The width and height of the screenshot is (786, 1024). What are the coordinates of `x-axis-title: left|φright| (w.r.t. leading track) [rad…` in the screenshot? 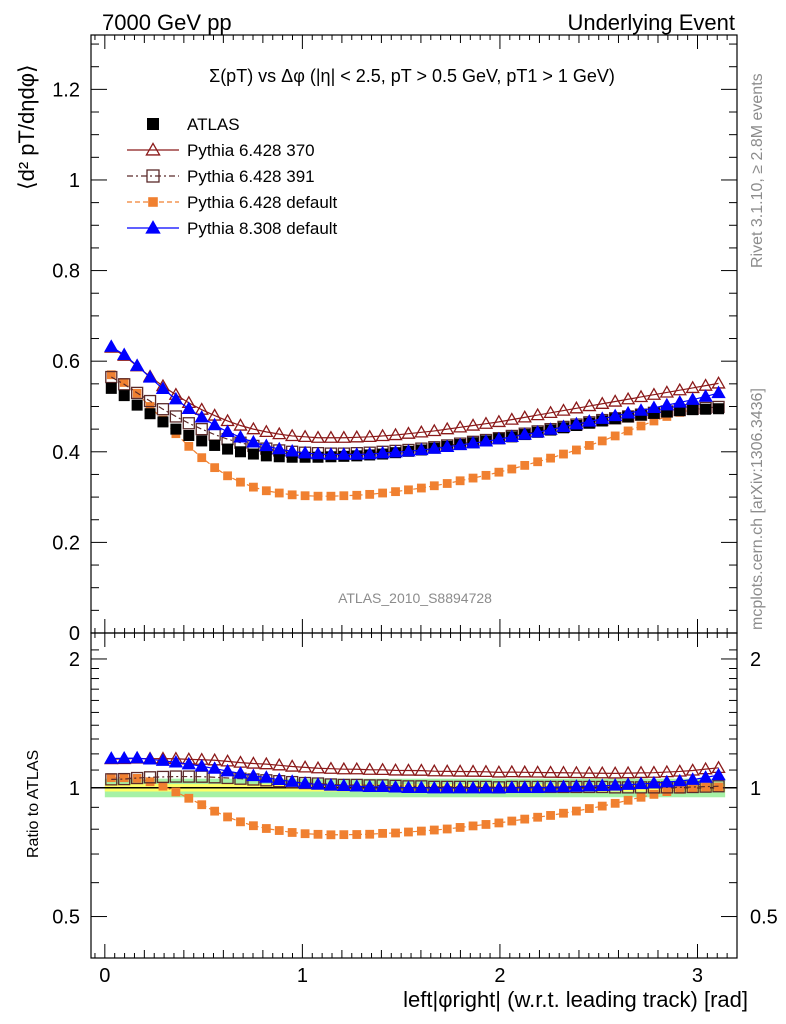 It's located at (575, 999).